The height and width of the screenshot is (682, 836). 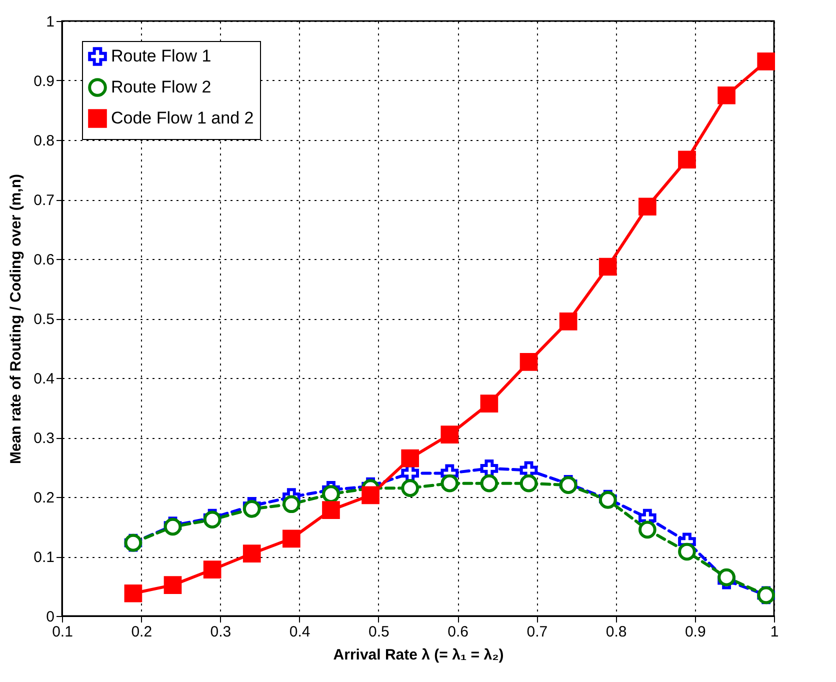 What do you see at coordinates (161, 87) in the screenshot?
I see `legend-label: Route Flow 2` at bounding box center [161, 87].